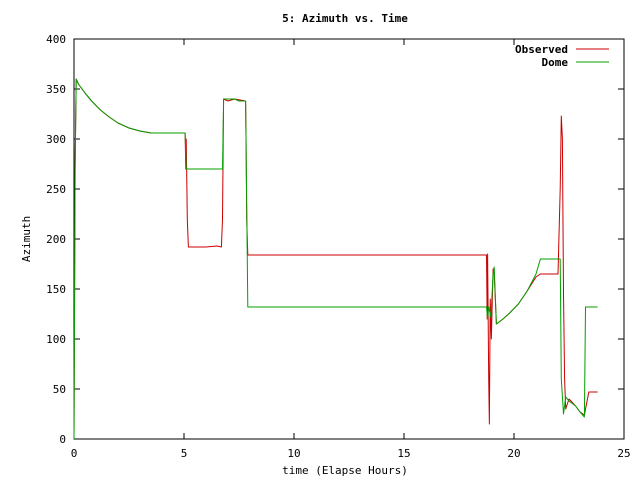 Image resolution: width=640 pixels, height=480 pixels. I want to click on x-tick-label: 25, so click(623, 453).